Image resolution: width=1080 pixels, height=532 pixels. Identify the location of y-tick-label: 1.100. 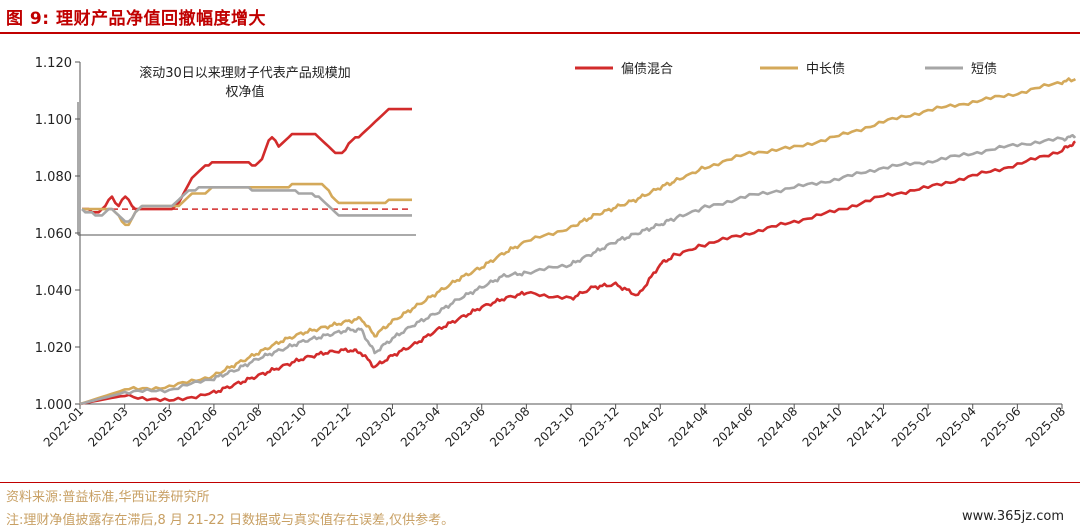
(53, 120).